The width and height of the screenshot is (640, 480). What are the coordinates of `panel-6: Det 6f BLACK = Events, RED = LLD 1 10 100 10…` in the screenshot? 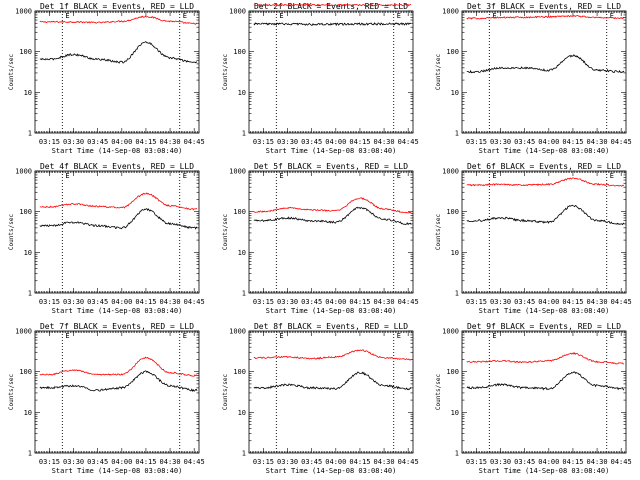 It's located at (533, 238).